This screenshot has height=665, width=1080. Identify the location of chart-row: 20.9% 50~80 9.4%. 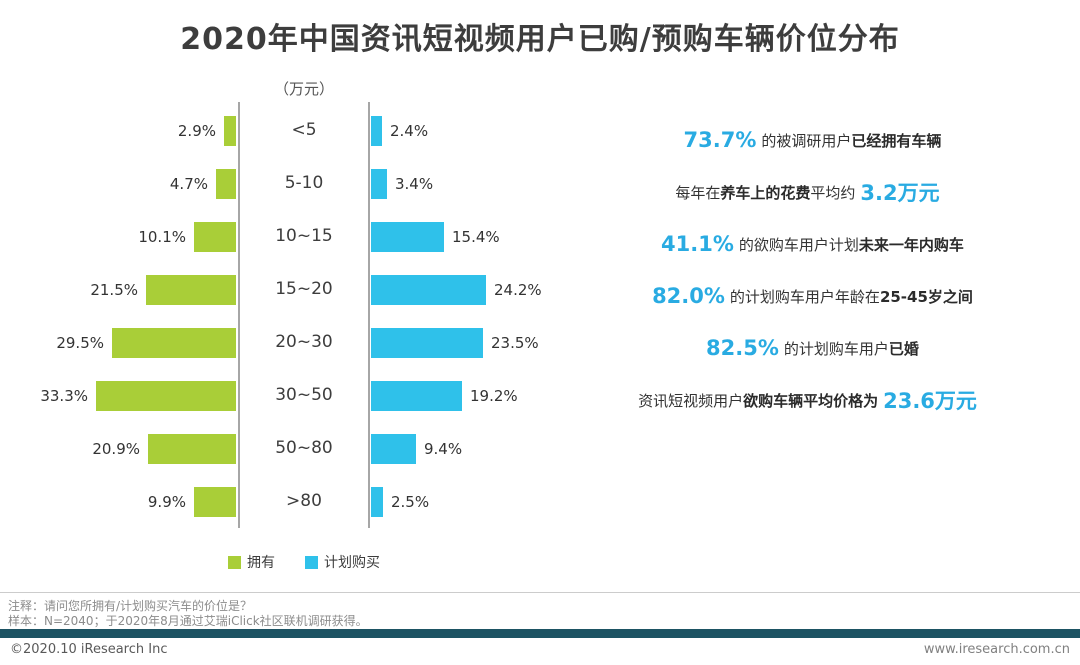
(280, 448).